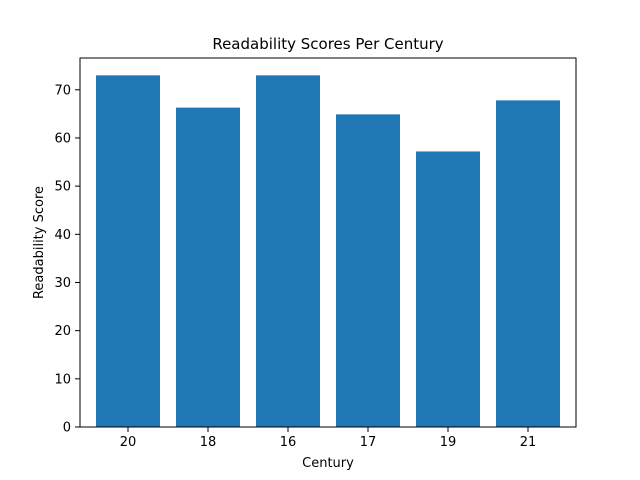 The height and width of the screenshot is (480, 640). Describe the element at coordinates (328, 438) in the screenshot. I see `x-axis-ticks: 20 18 16 17 19 21` at that location.